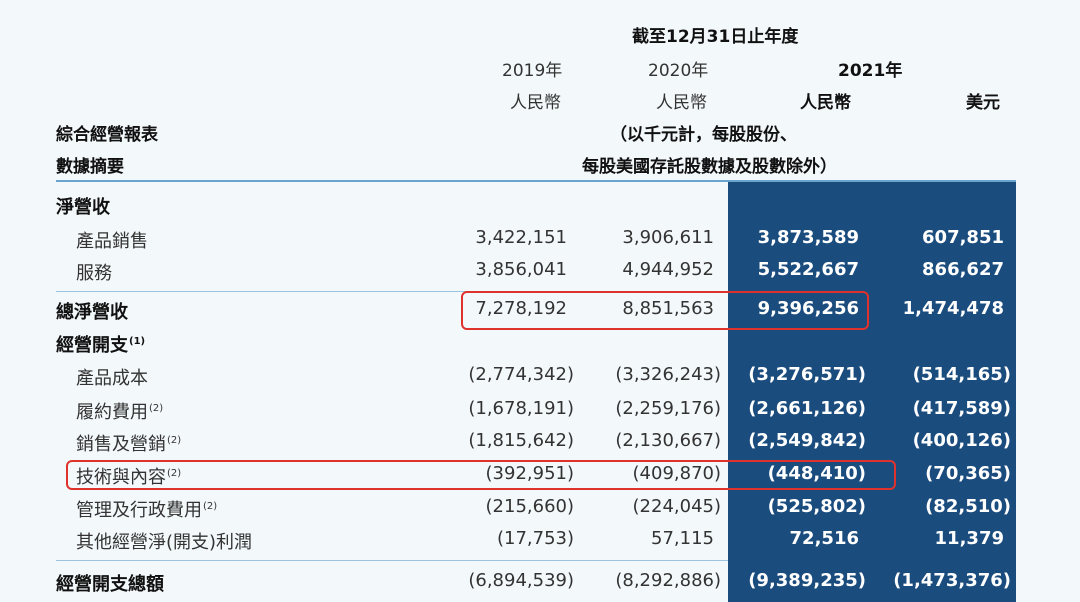 Image resolution: width=1080 pixels, height=602 pixels. Describe the element at coordinates (816, 473) in the screenshot. I see `cell-technology-content-2021-rmb: (448,410)` at that location.